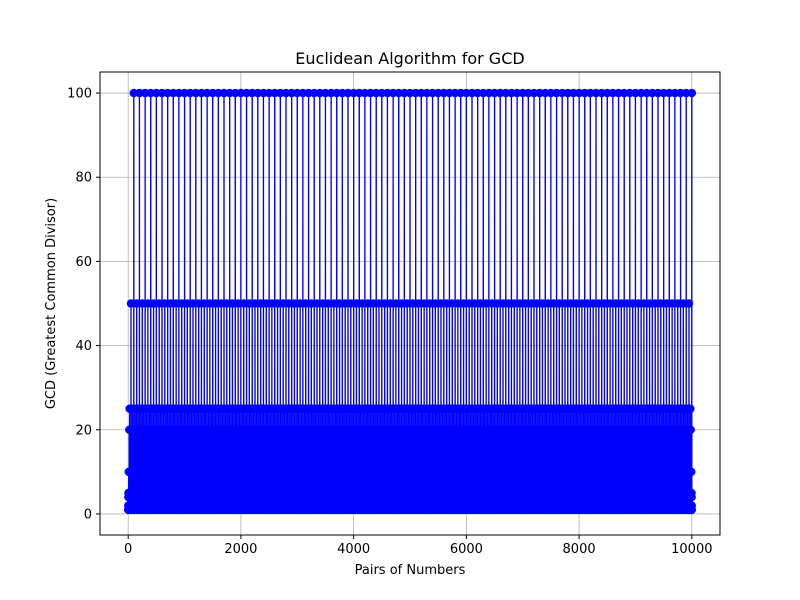 This screenshot has height=600, width=800. I want to click on x-tick-label: 0, so click(128, 549).